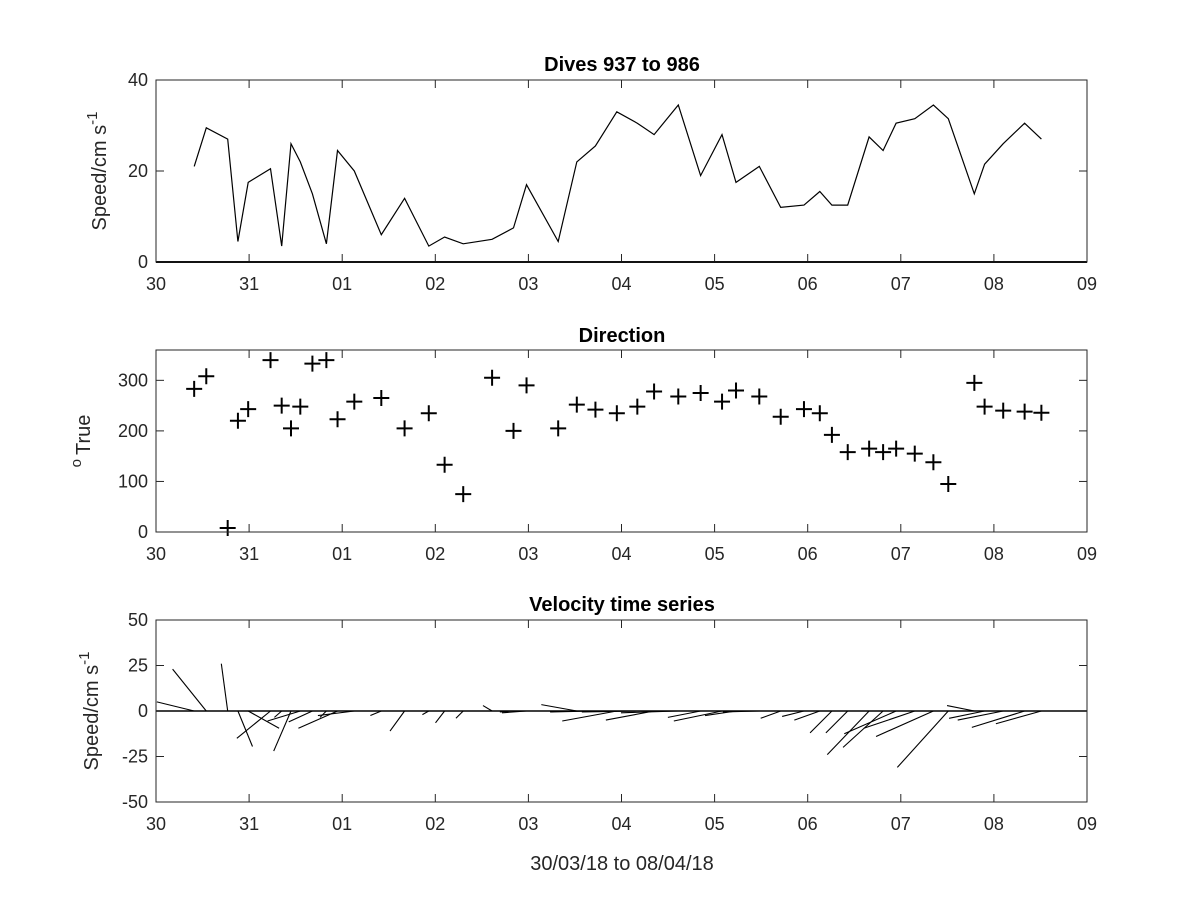 This screenshot has height=900, width=1200. What do you see at coordinates (133, 431) in the screenshot?
I see `direction-panel-y-tick-label: 200` at bounding box center [133, 431].